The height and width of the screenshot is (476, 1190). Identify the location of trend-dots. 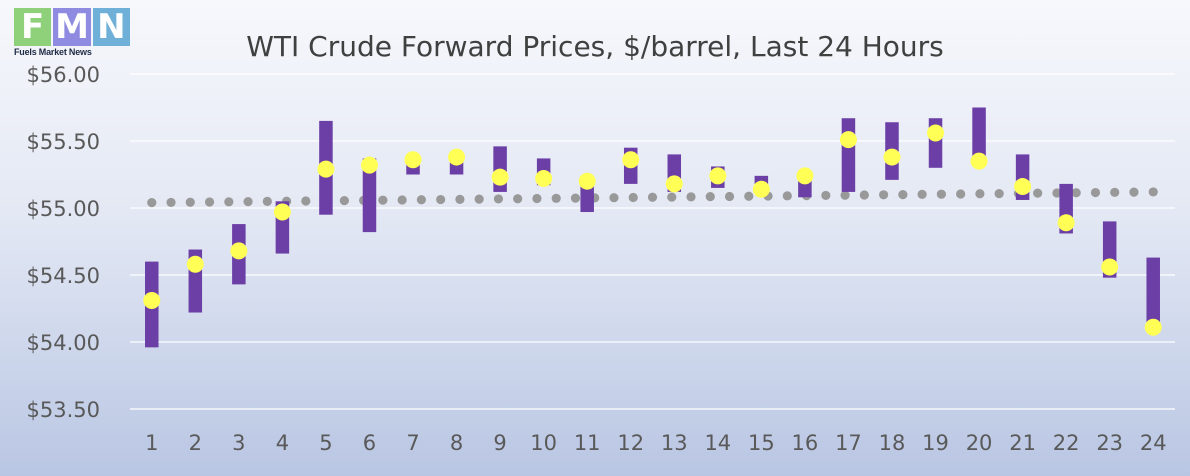
(652, 197).